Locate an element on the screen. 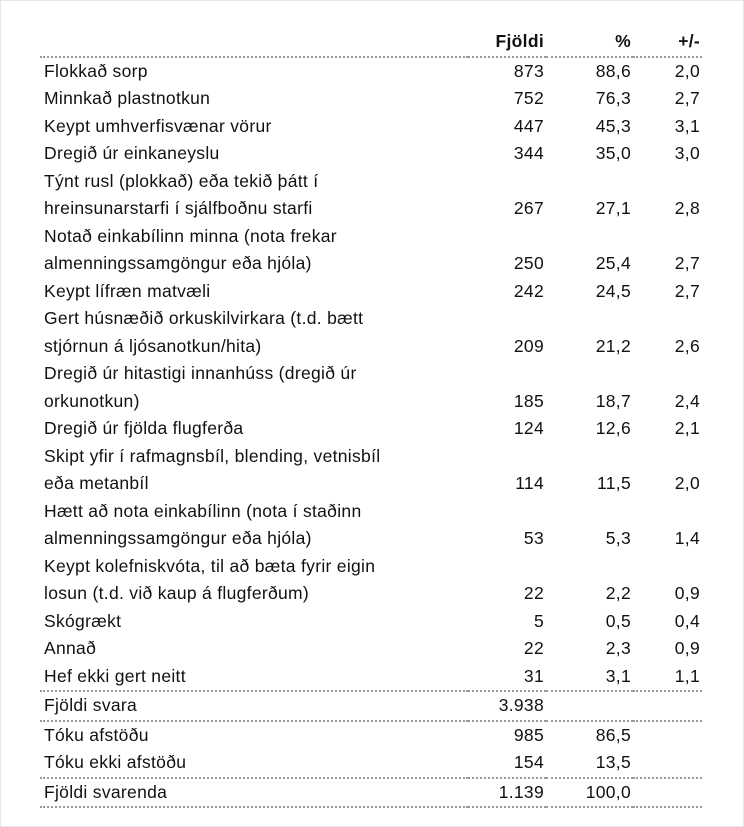 The height and width of the screenshot is (827, 744). row-label: Fjöldi svara is located at coordinates (254, 706).